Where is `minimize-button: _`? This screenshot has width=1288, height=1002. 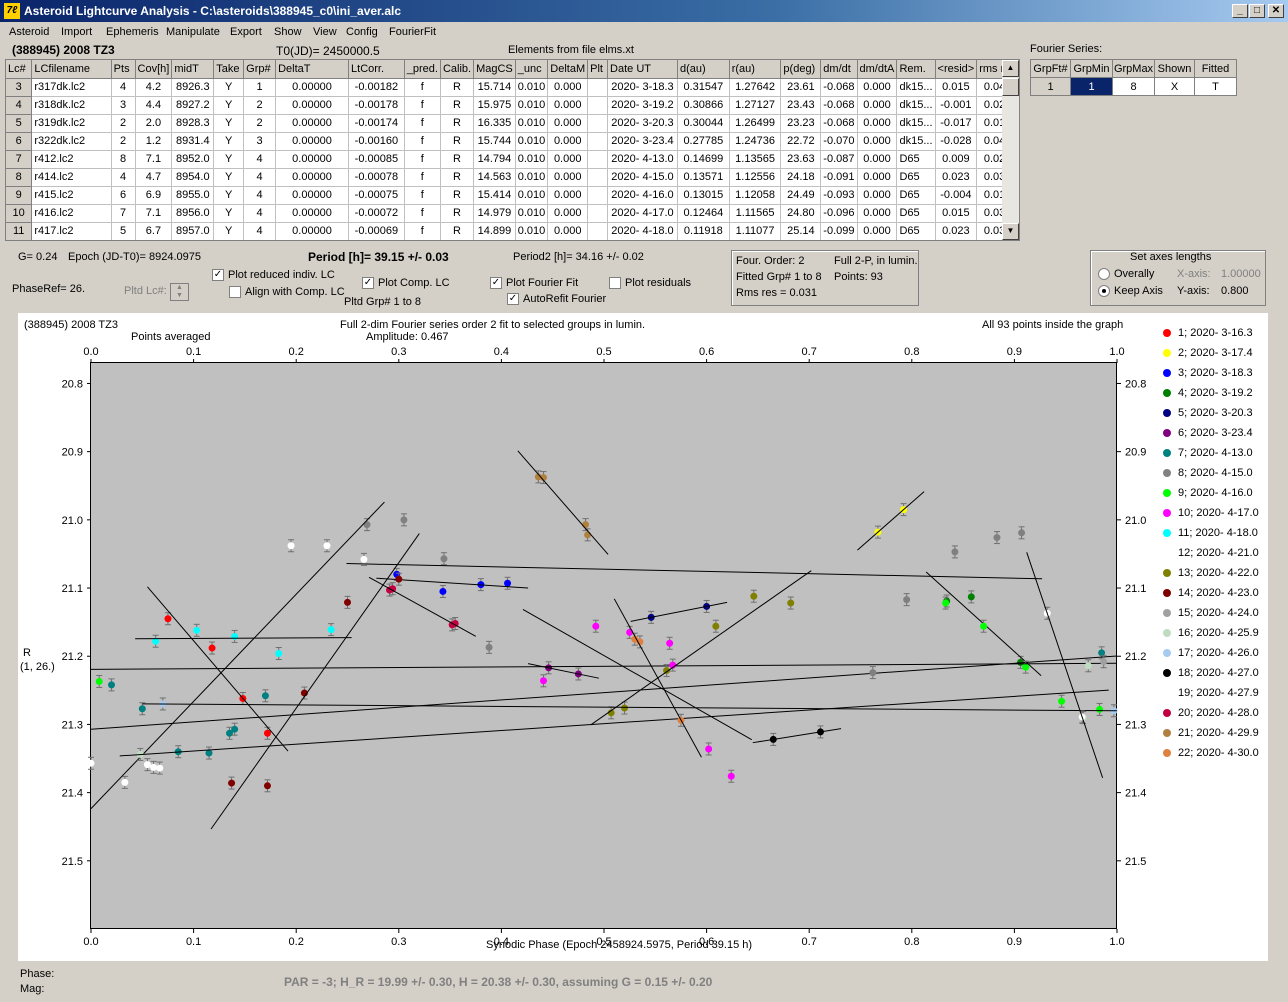 minimize-button: _ is located at coordinates (1240, 11).